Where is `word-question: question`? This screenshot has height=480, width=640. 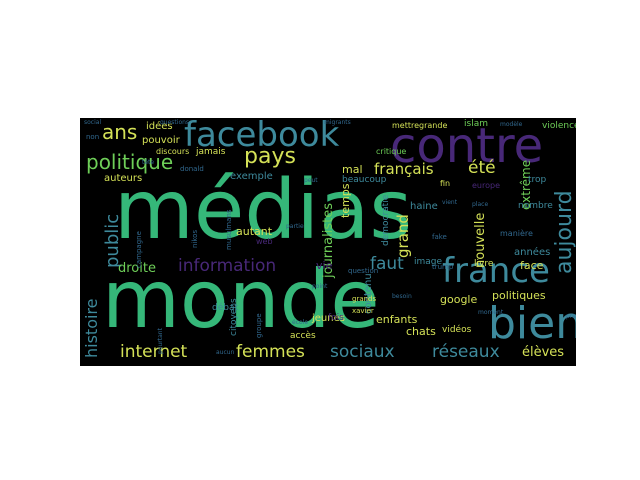 word-question: question is located at coordinates (363, 271).